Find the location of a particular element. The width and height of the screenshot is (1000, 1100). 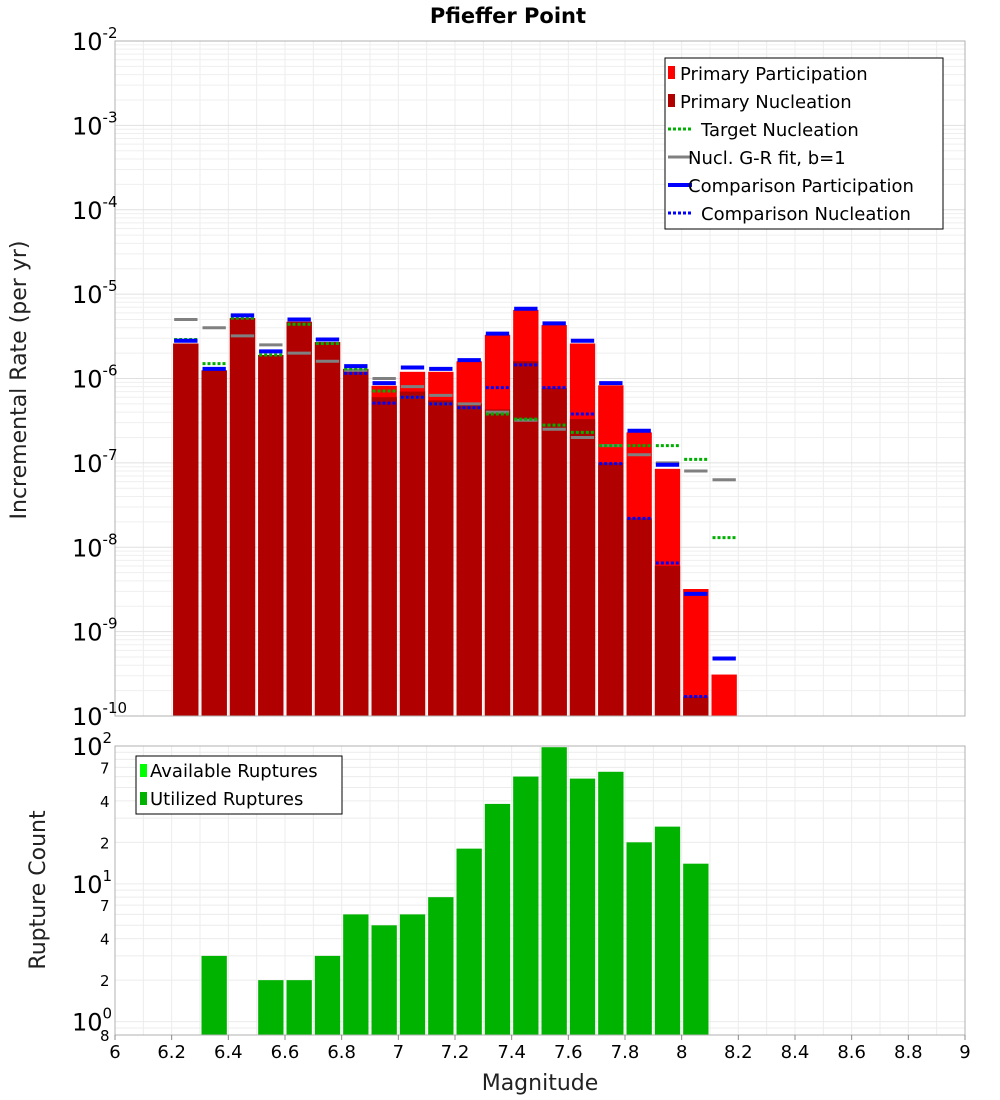

x-tick-label: 7.6 is located at coordinates (568, 1052).